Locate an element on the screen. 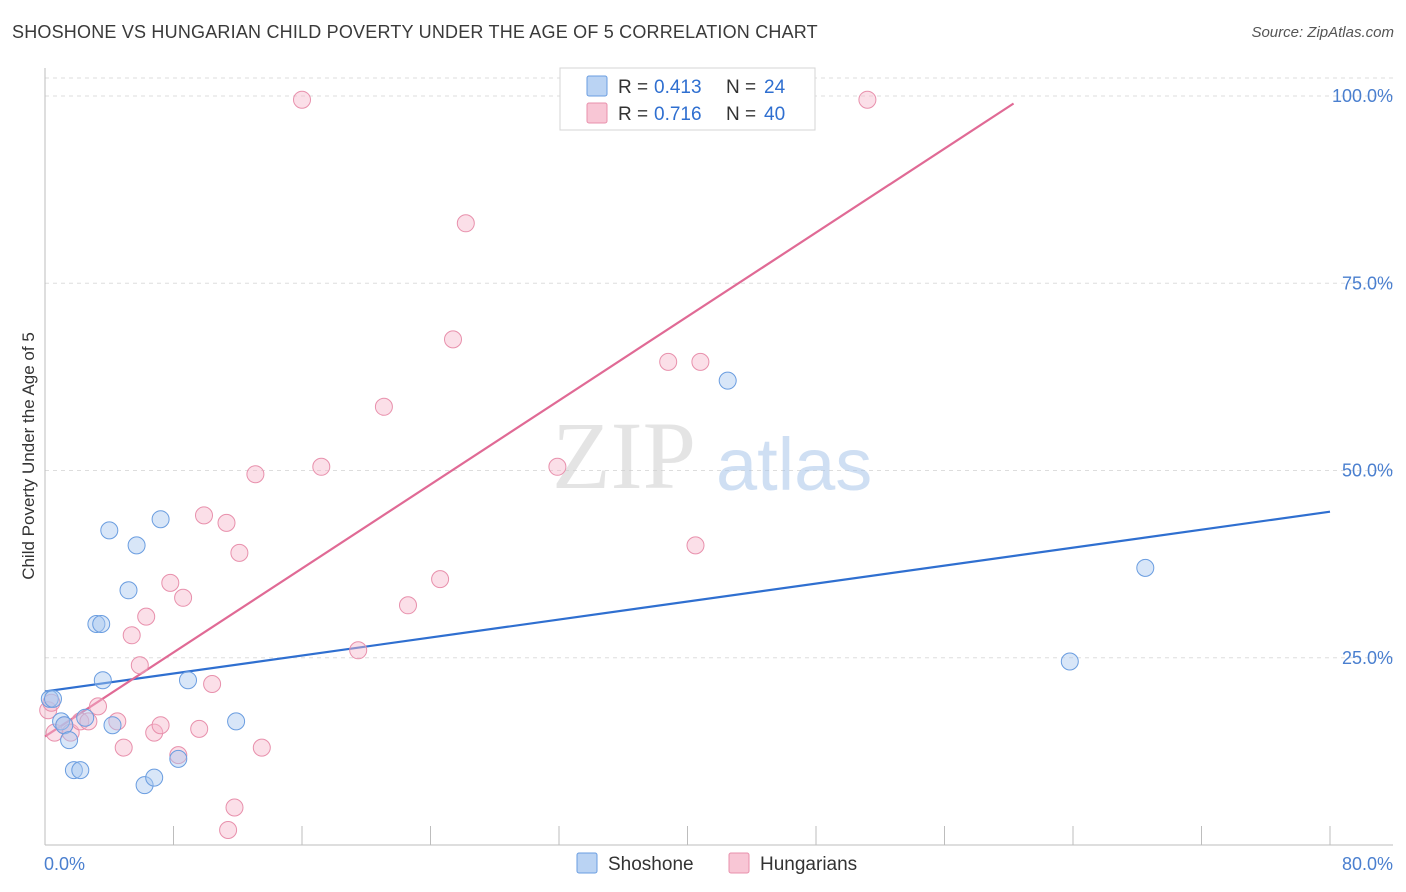  x-tick-label-0: 0.0% is located at coordinates (64, 864).